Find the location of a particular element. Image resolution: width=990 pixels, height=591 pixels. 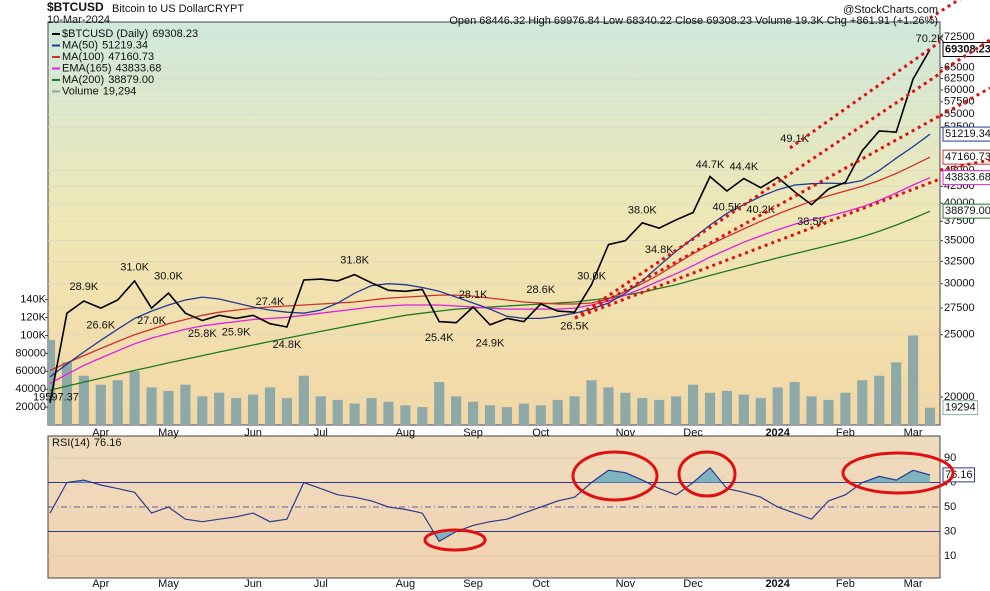

last-value-box is located at coordinates (966, 178).